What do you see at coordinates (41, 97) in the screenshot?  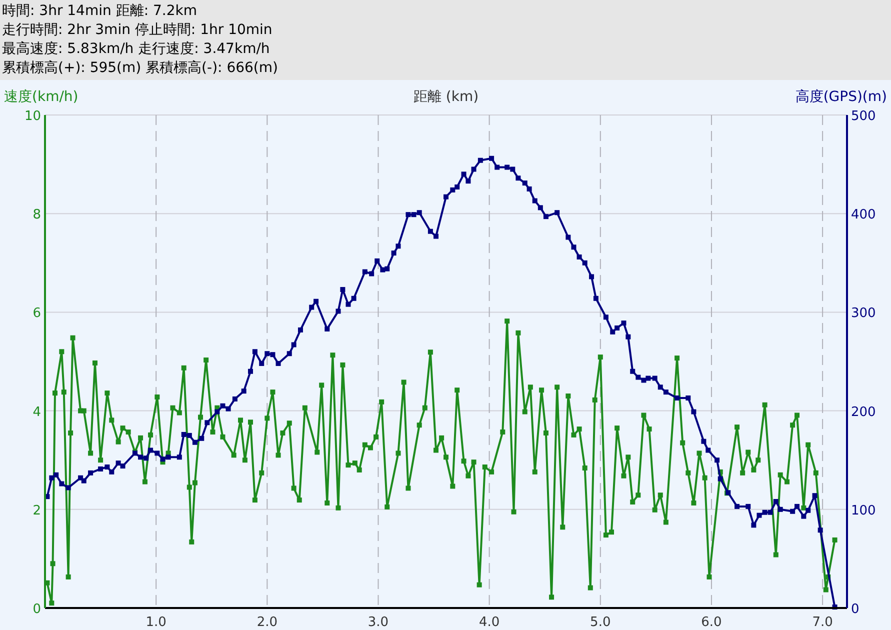 I see `y-axis-title: 速度(km/h)` at bounding box center [41, 97].